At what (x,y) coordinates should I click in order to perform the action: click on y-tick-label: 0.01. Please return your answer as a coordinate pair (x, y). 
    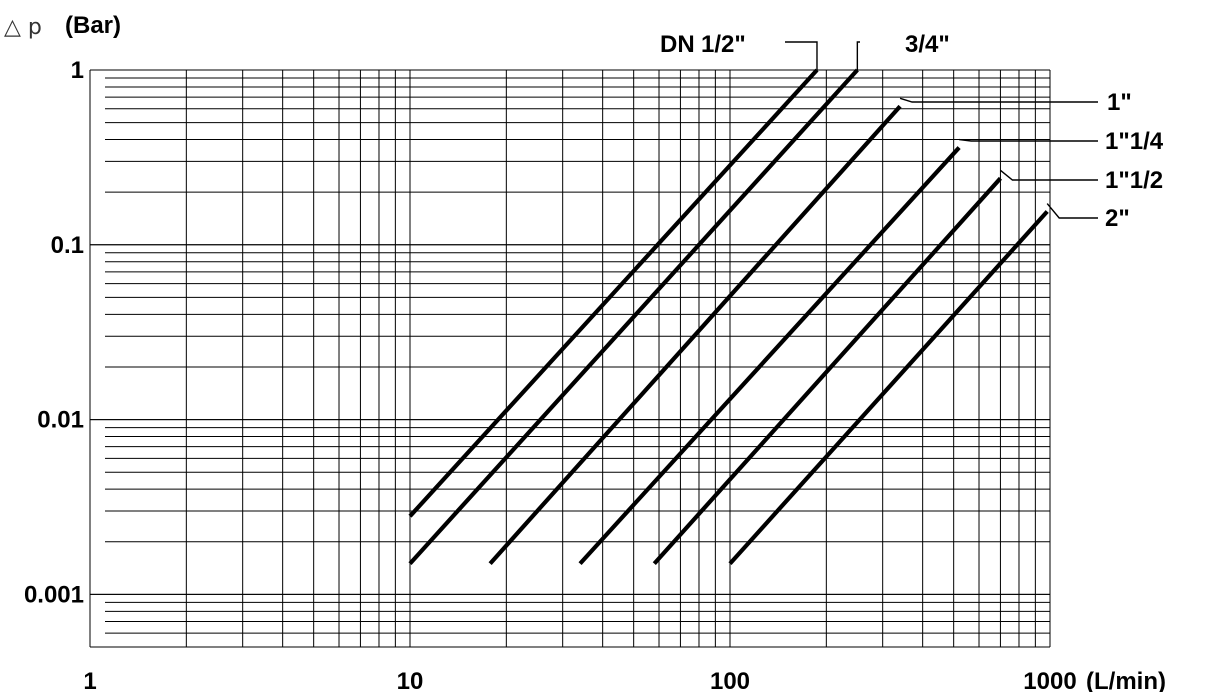
    Looking at the image, I should click on (60, 420).